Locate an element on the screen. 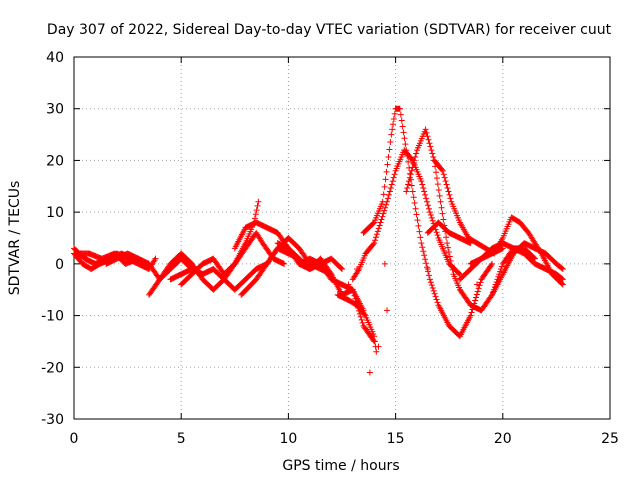 This screenshot has width=640, height=480. y-tick-label: -30 is located at coordinates (52, 420).